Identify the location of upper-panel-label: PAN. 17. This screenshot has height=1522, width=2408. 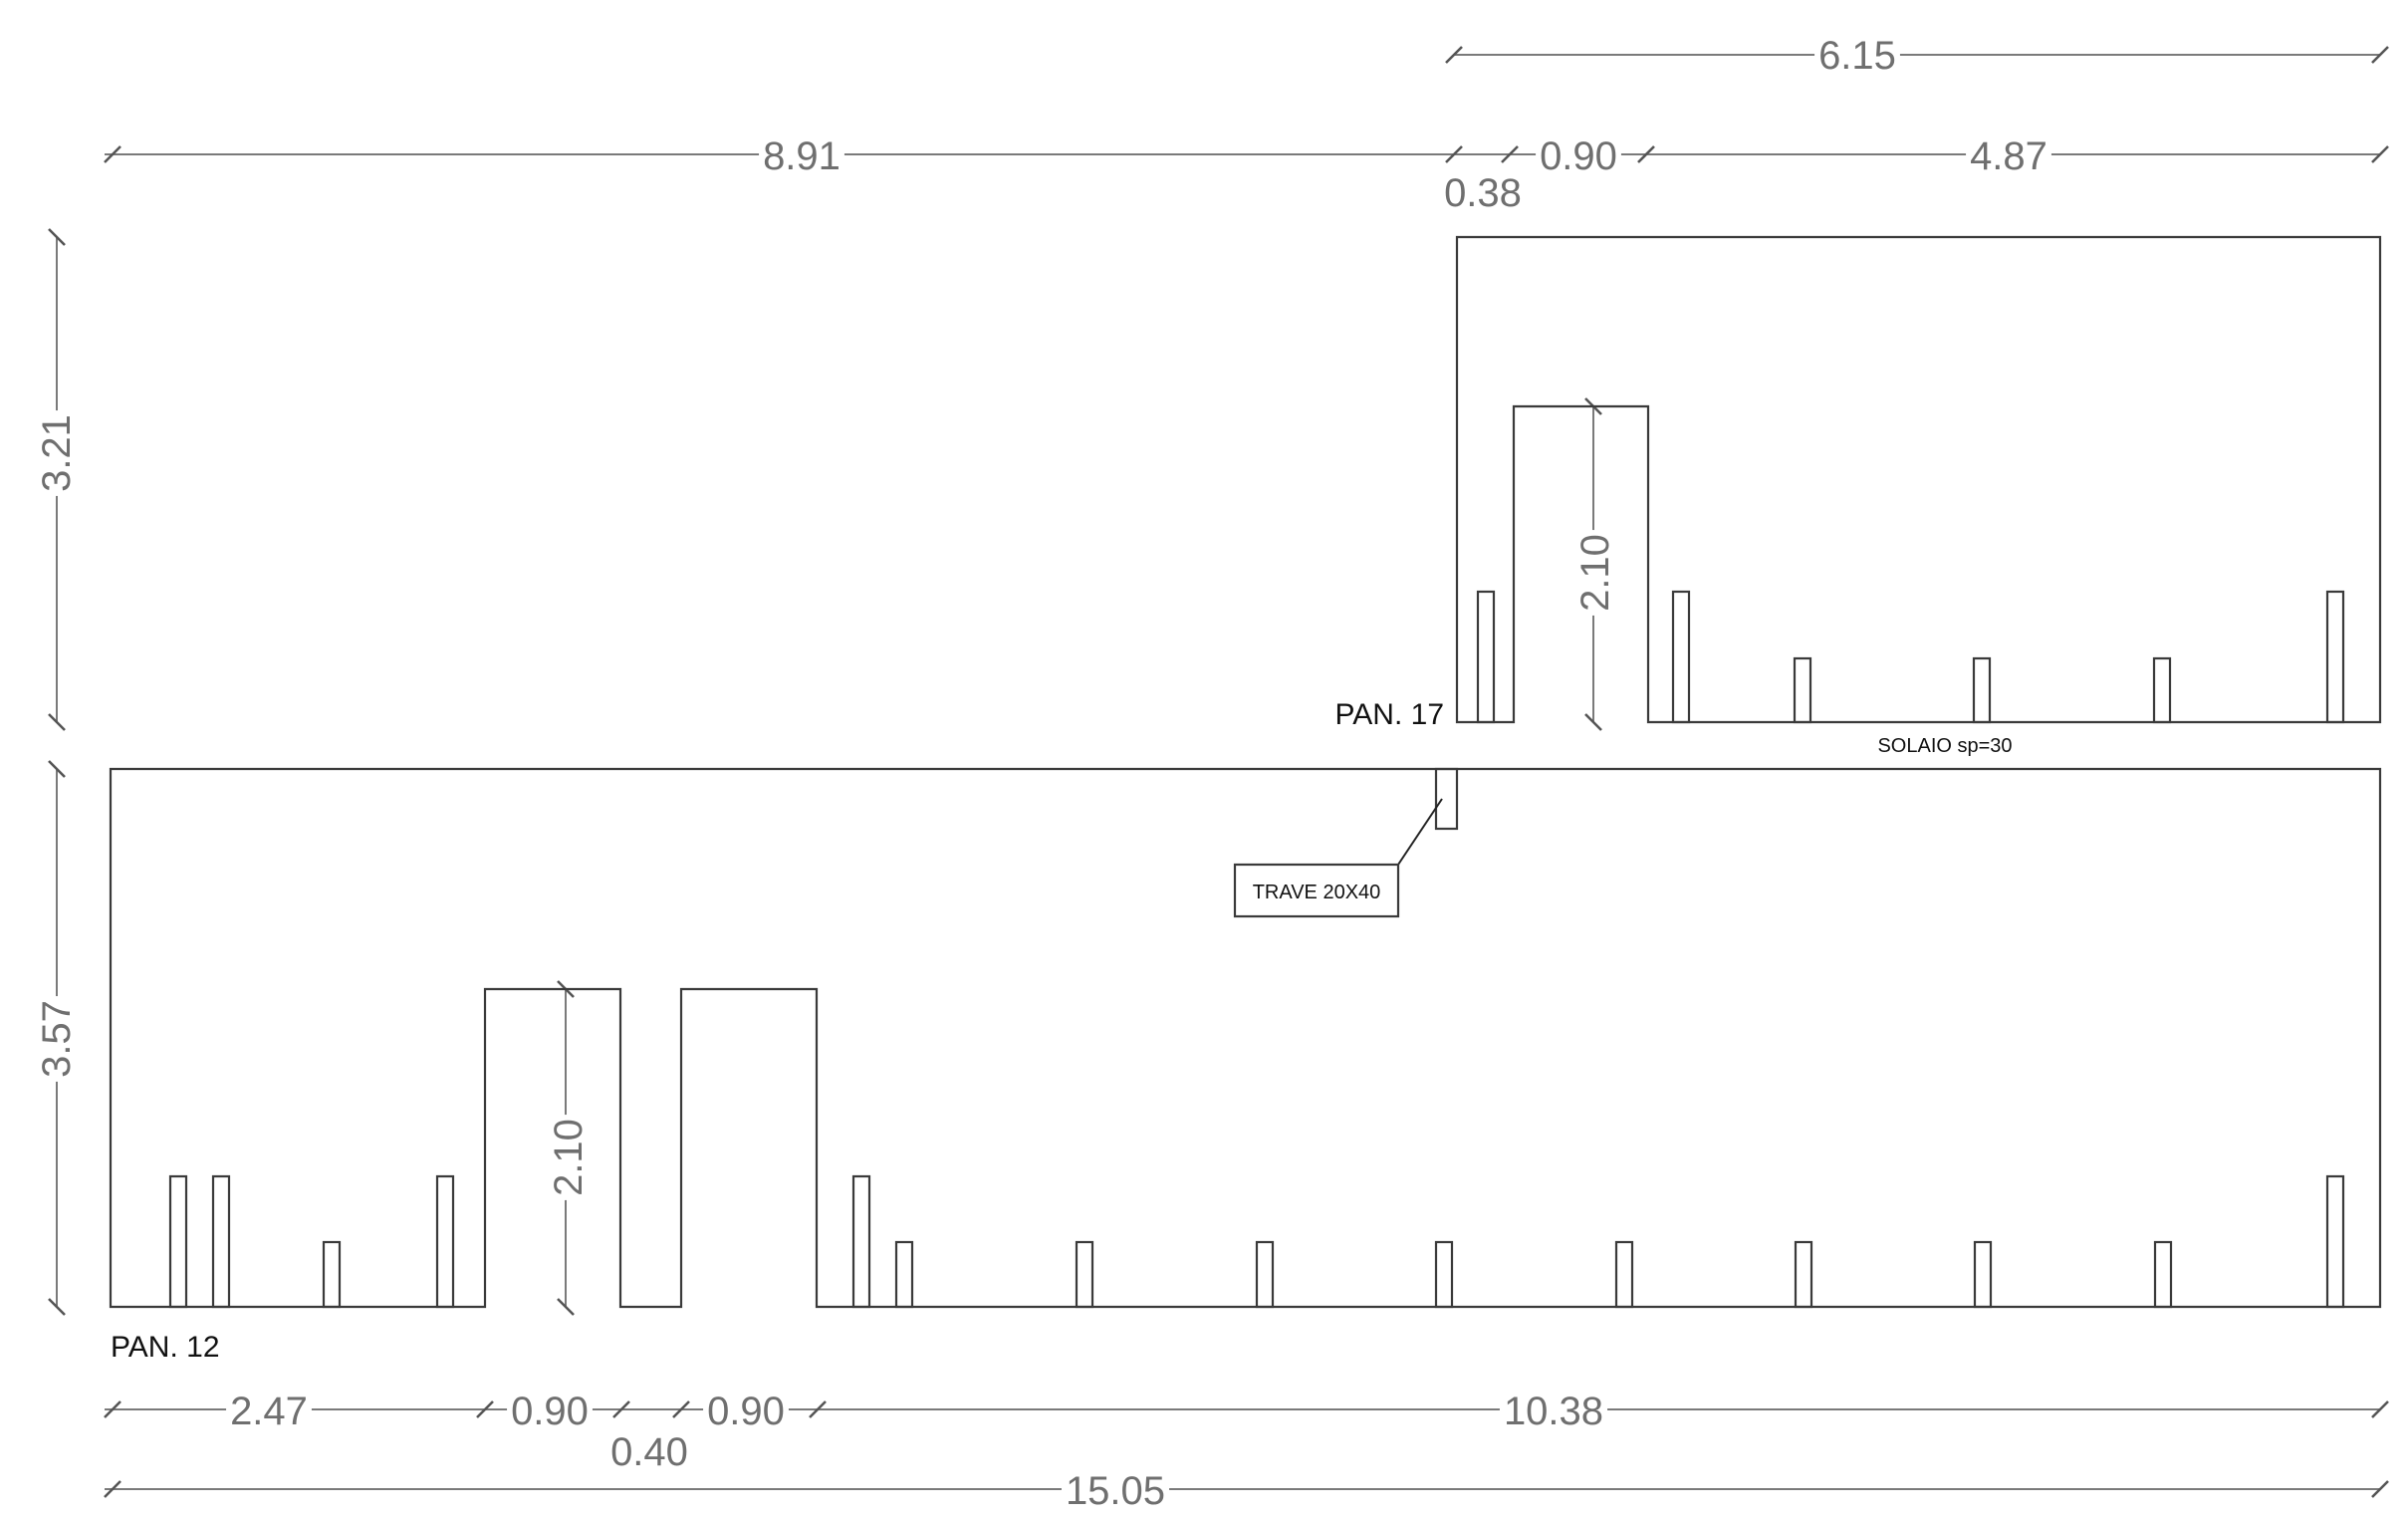
(1390, 715).